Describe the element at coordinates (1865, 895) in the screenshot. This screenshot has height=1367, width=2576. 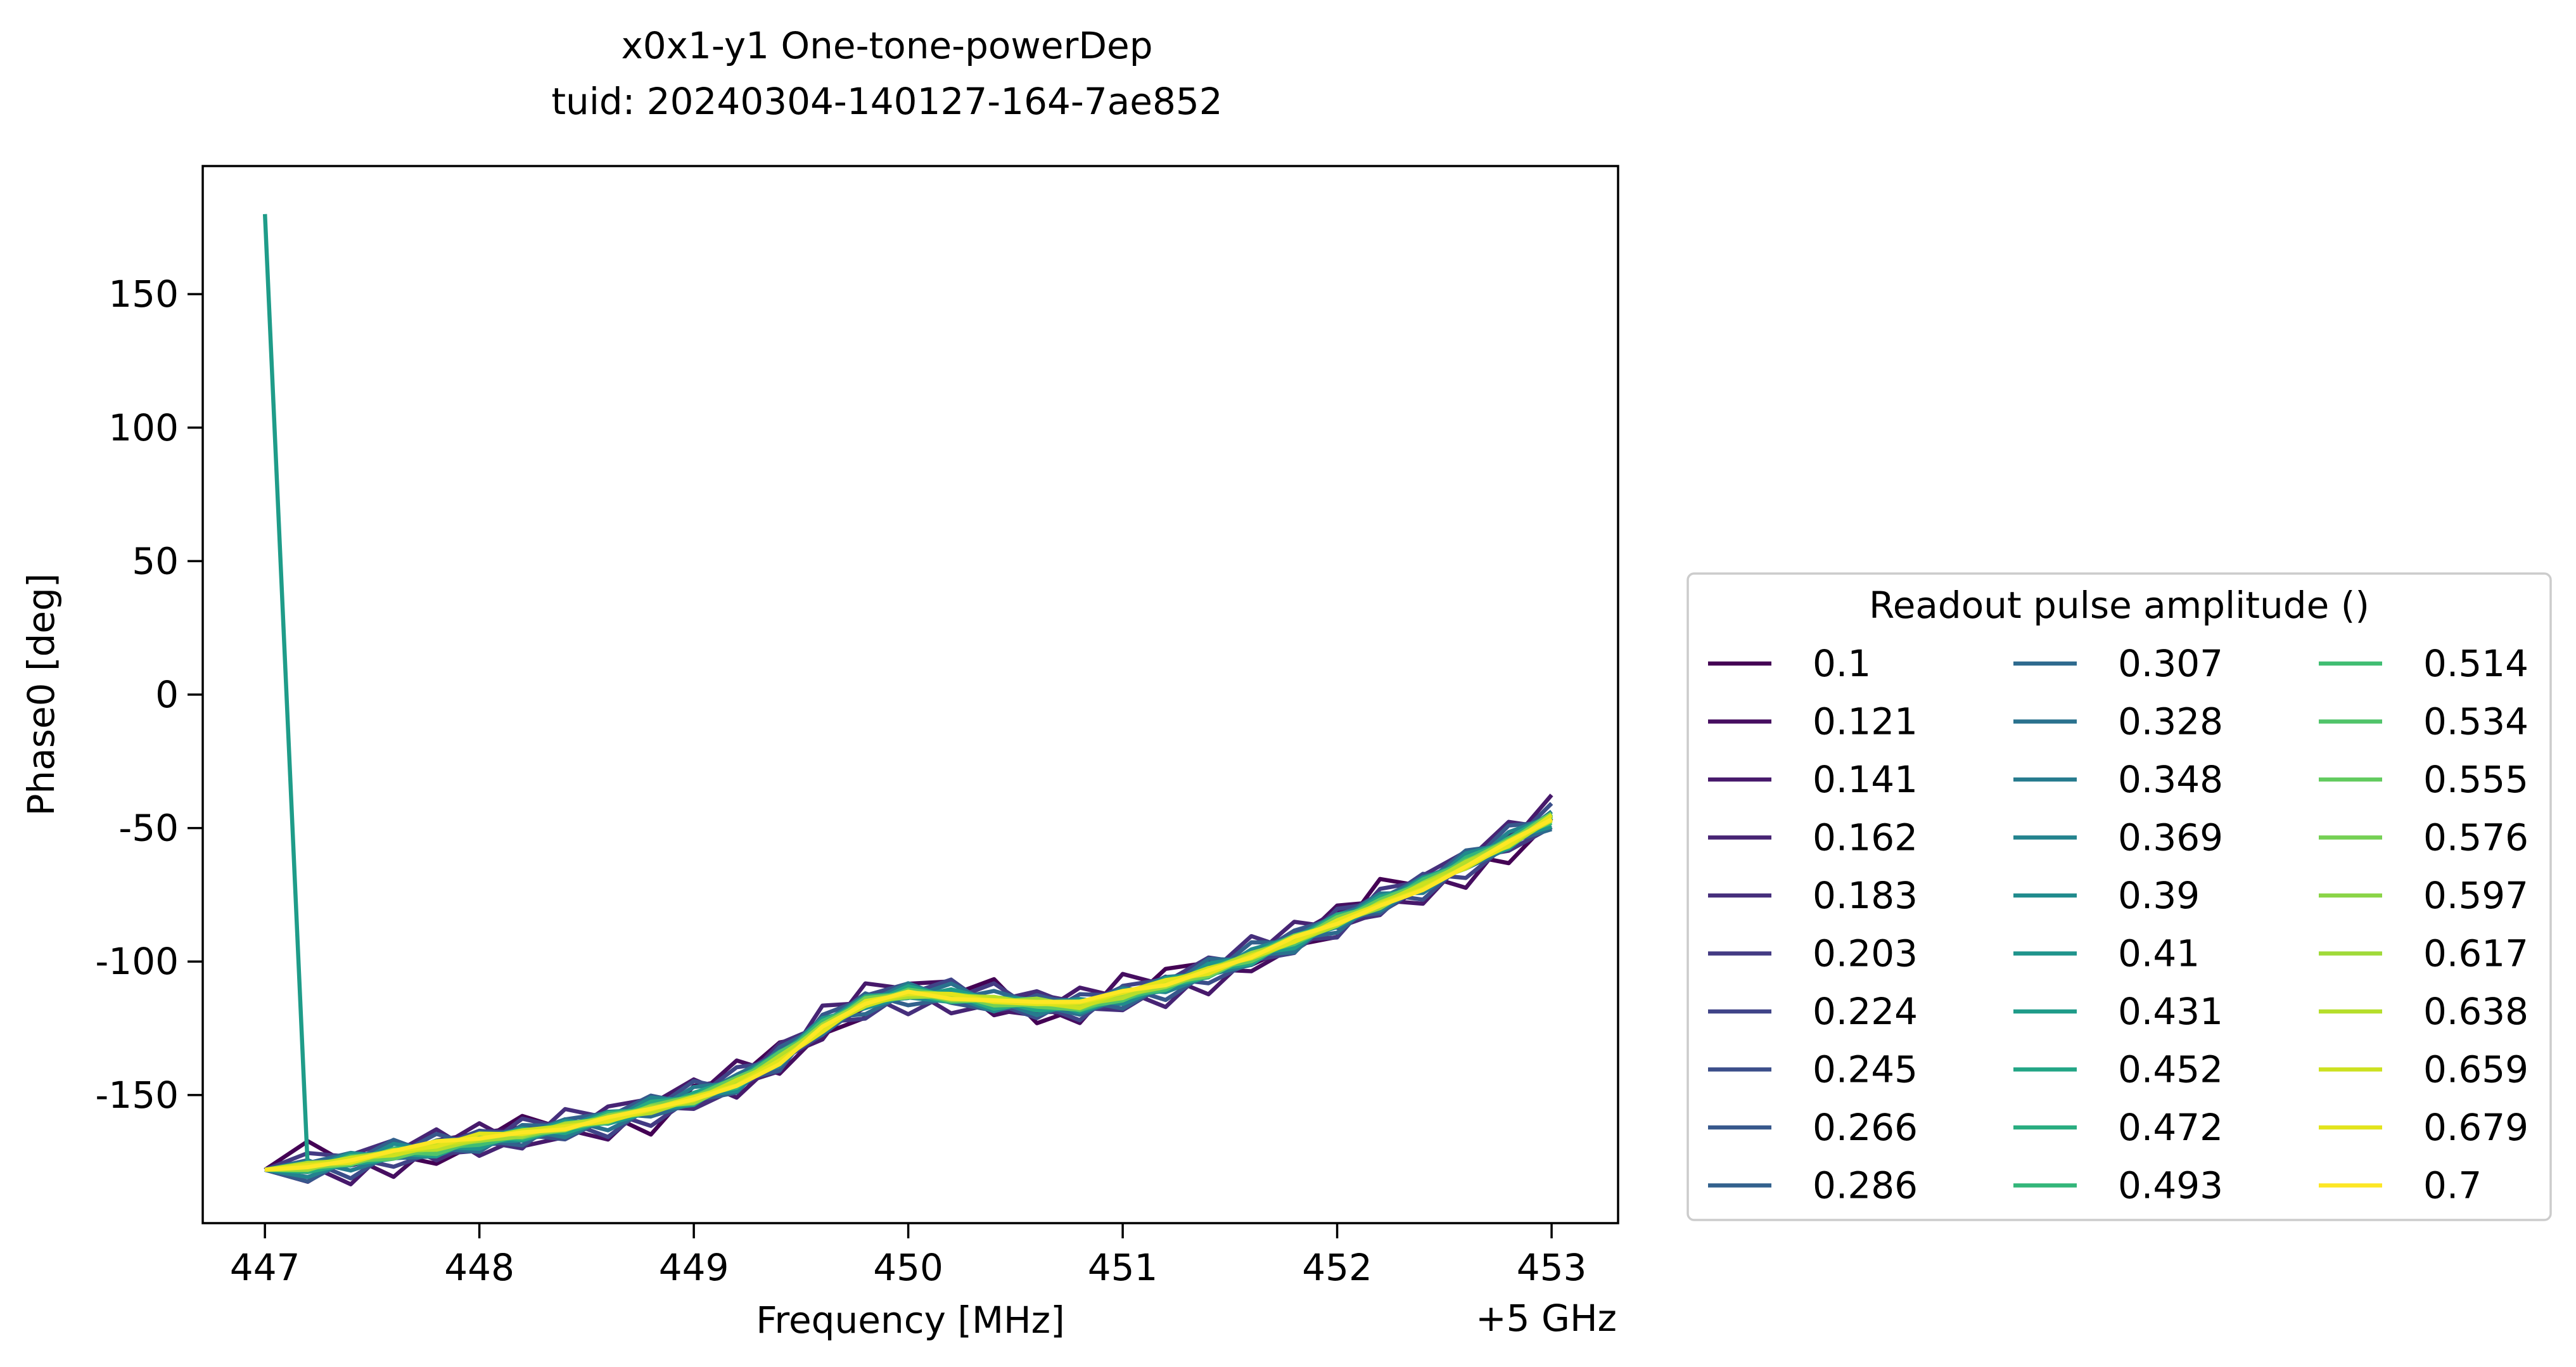
I see `legend-label: 0.183` at that location.